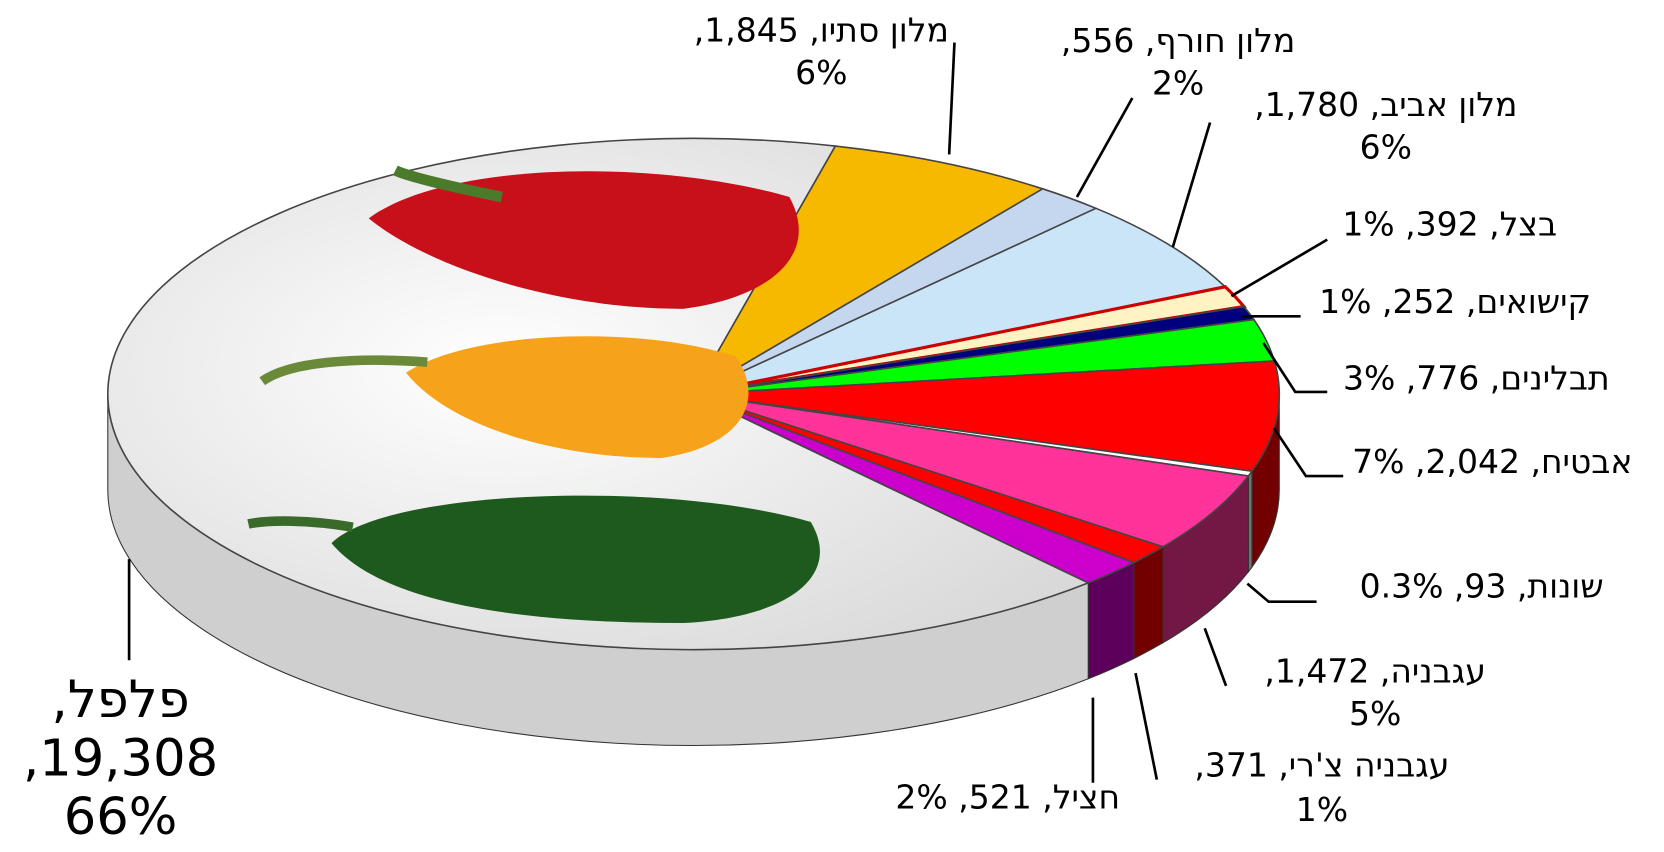 This screenshot has width=1664, height=852. I want to click on data-label: פלפל,, so click(120, 700).